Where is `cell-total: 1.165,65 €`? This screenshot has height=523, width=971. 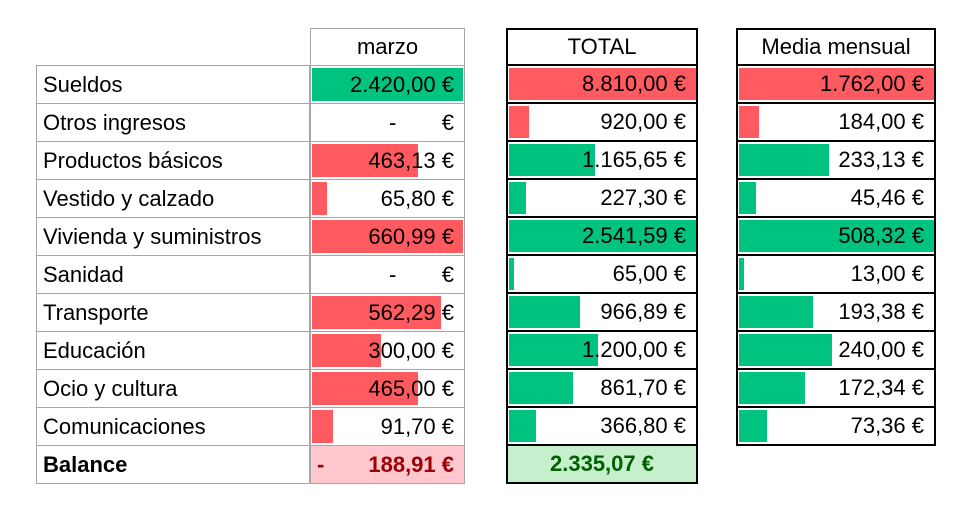
cell-total: 1.165,65 € is located at coordinates (602, 160).